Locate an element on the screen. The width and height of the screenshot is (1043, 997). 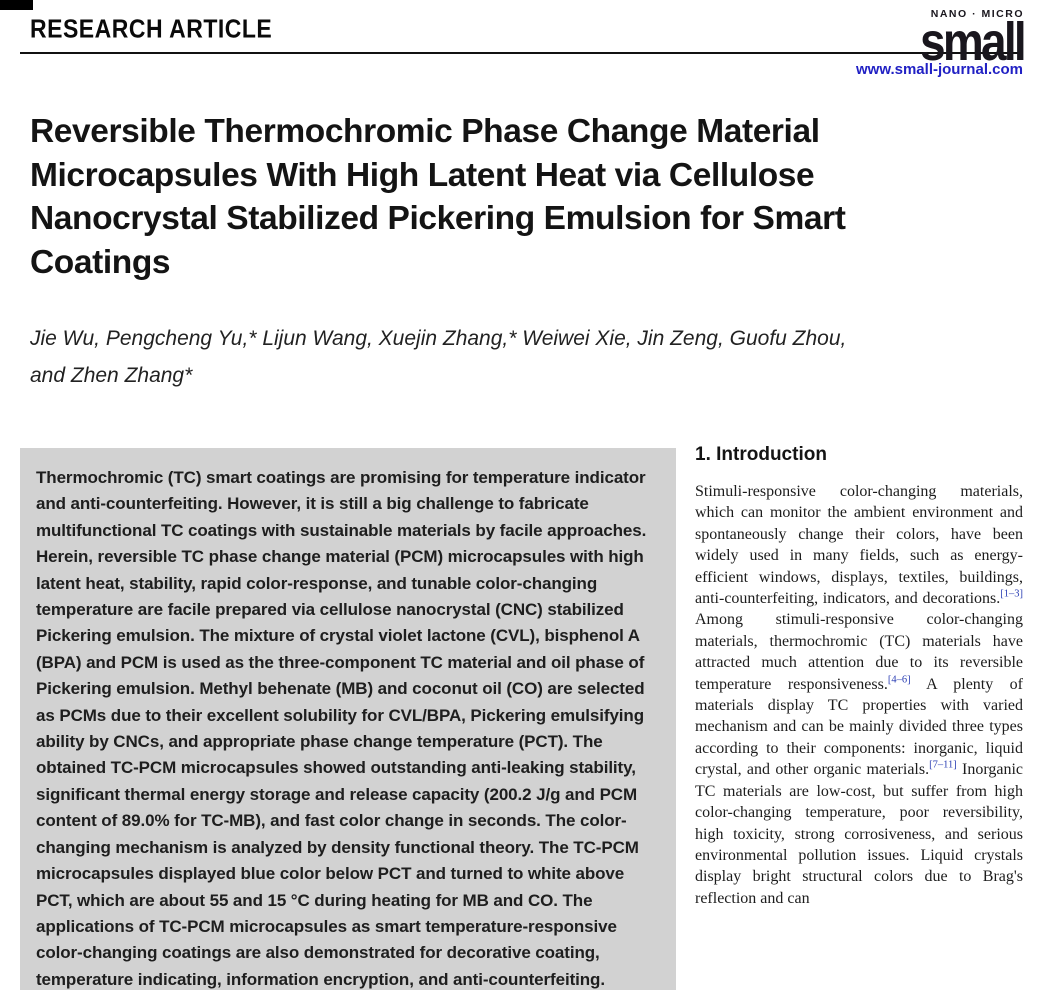
citation-link: [7–11] is located at coordinates (943, 765).